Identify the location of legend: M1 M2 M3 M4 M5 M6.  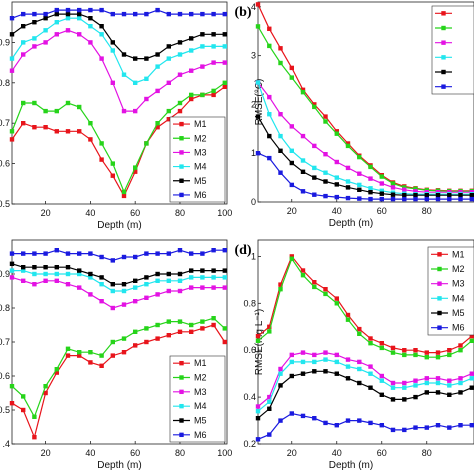
(197, 399).